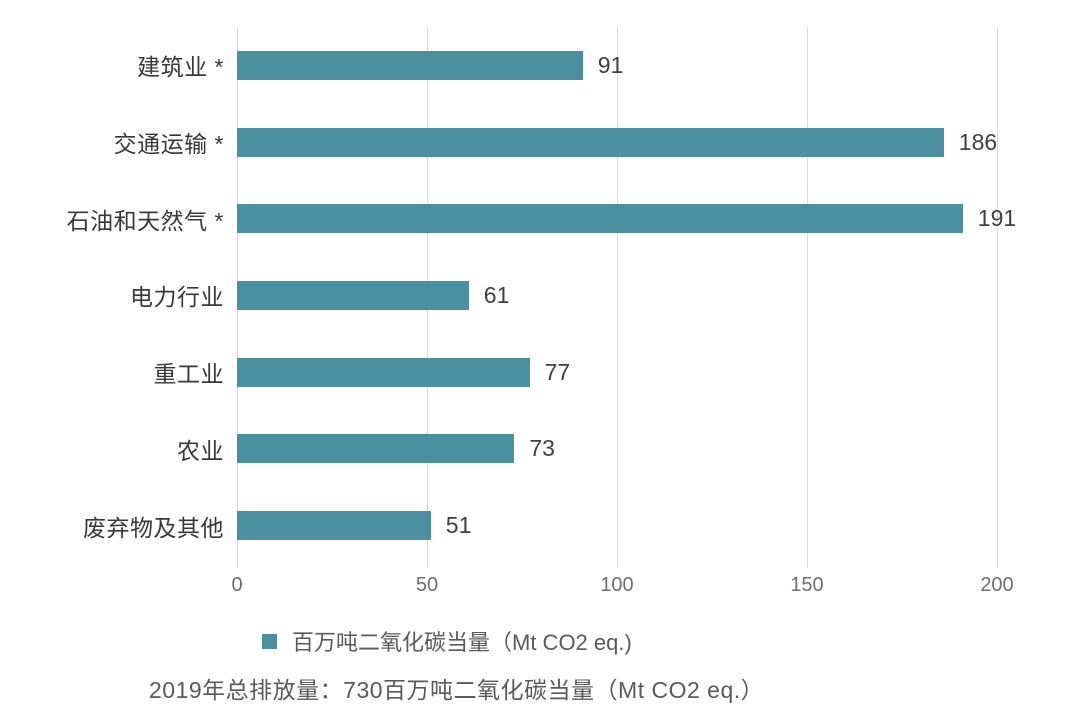  Describe the element at coordinates (427, 585) in the screenshot. I see `x-tick-label: 50` at that location.